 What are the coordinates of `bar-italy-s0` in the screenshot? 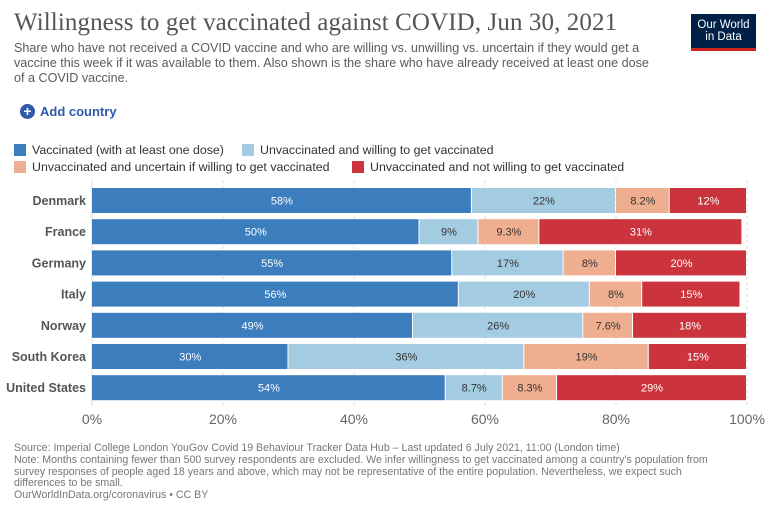 It's located at (275, 294).